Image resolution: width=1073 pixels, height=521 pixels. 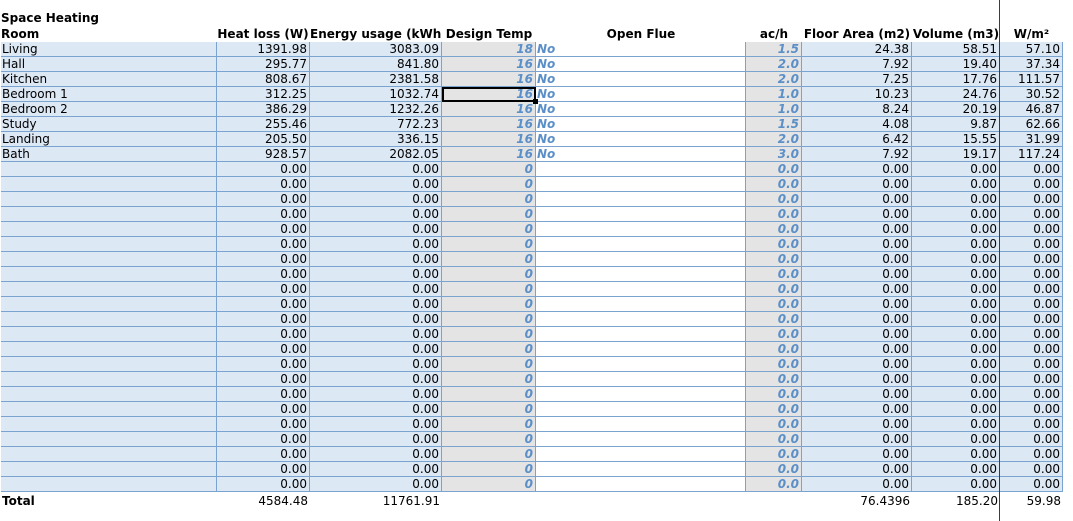 I want to click on total-wm2: 59.98, so click(x=1043, y=501).